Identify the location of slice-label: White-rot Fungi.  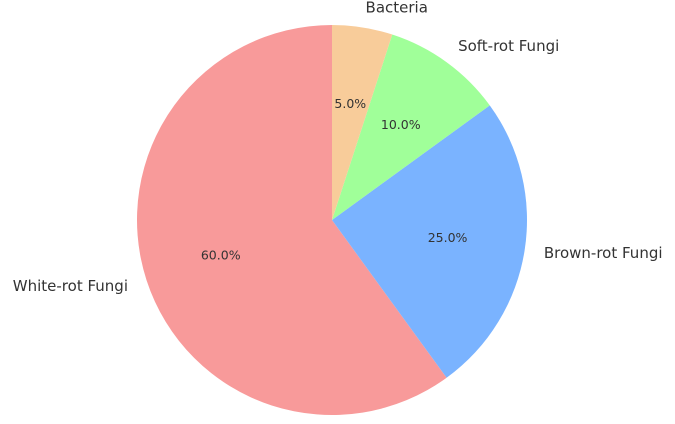
(70, 286).